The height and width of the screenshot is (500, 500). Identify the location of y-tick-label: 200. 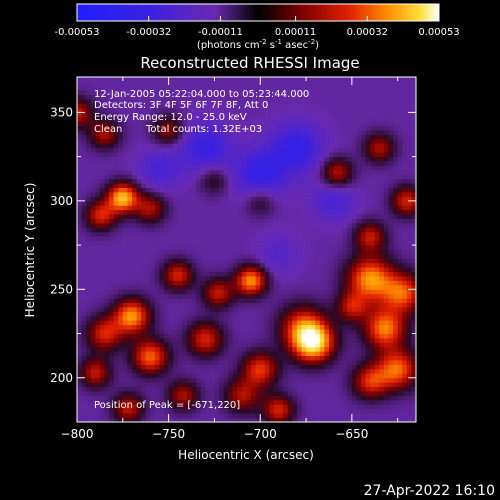
(61, 378).